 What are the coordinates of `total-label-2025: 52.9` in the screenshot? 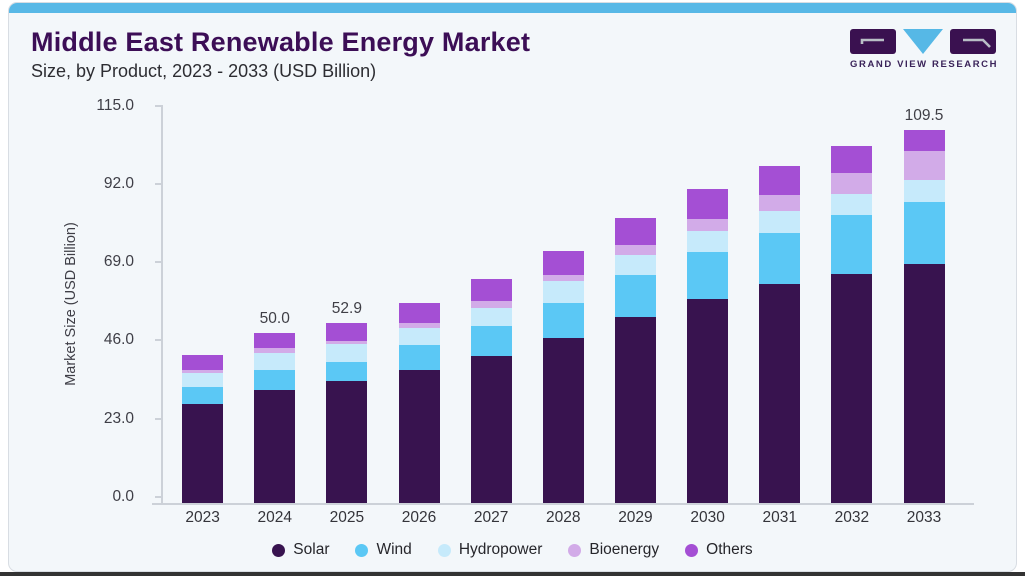 It's located at (346, 308).